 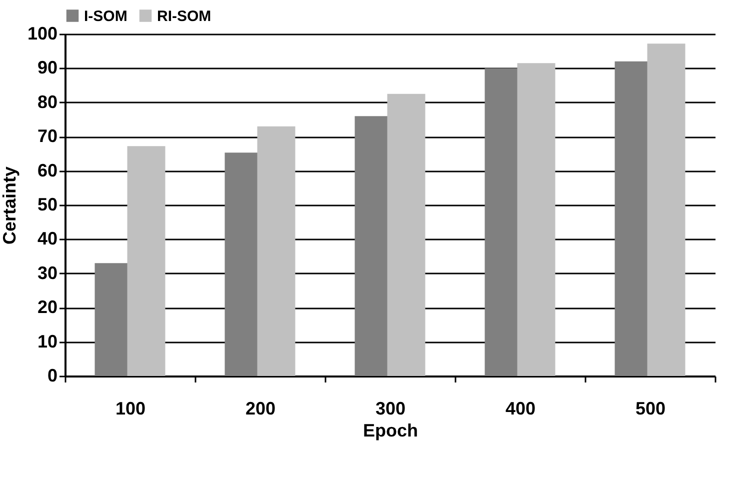 I want to click on y-tick-label: 40, so click(x=47, y=238).